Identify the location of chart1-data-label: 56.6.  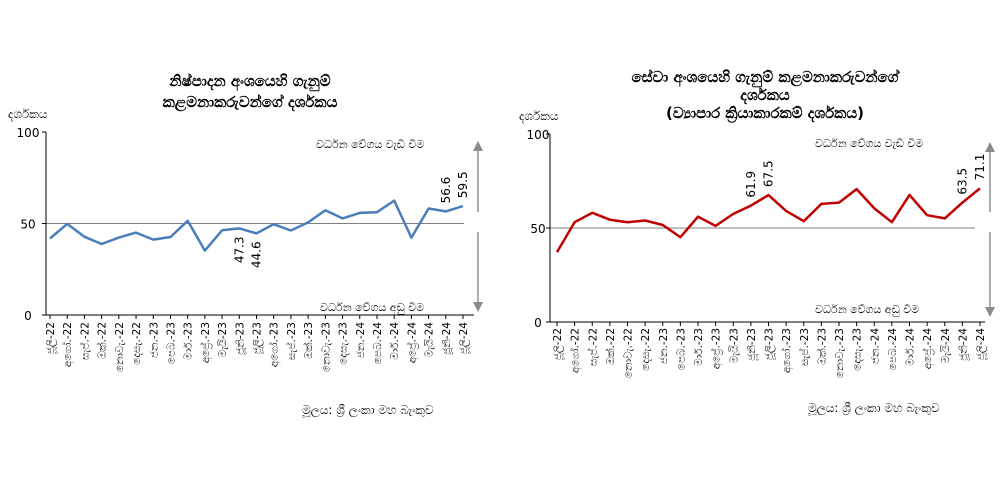
(446, 190).